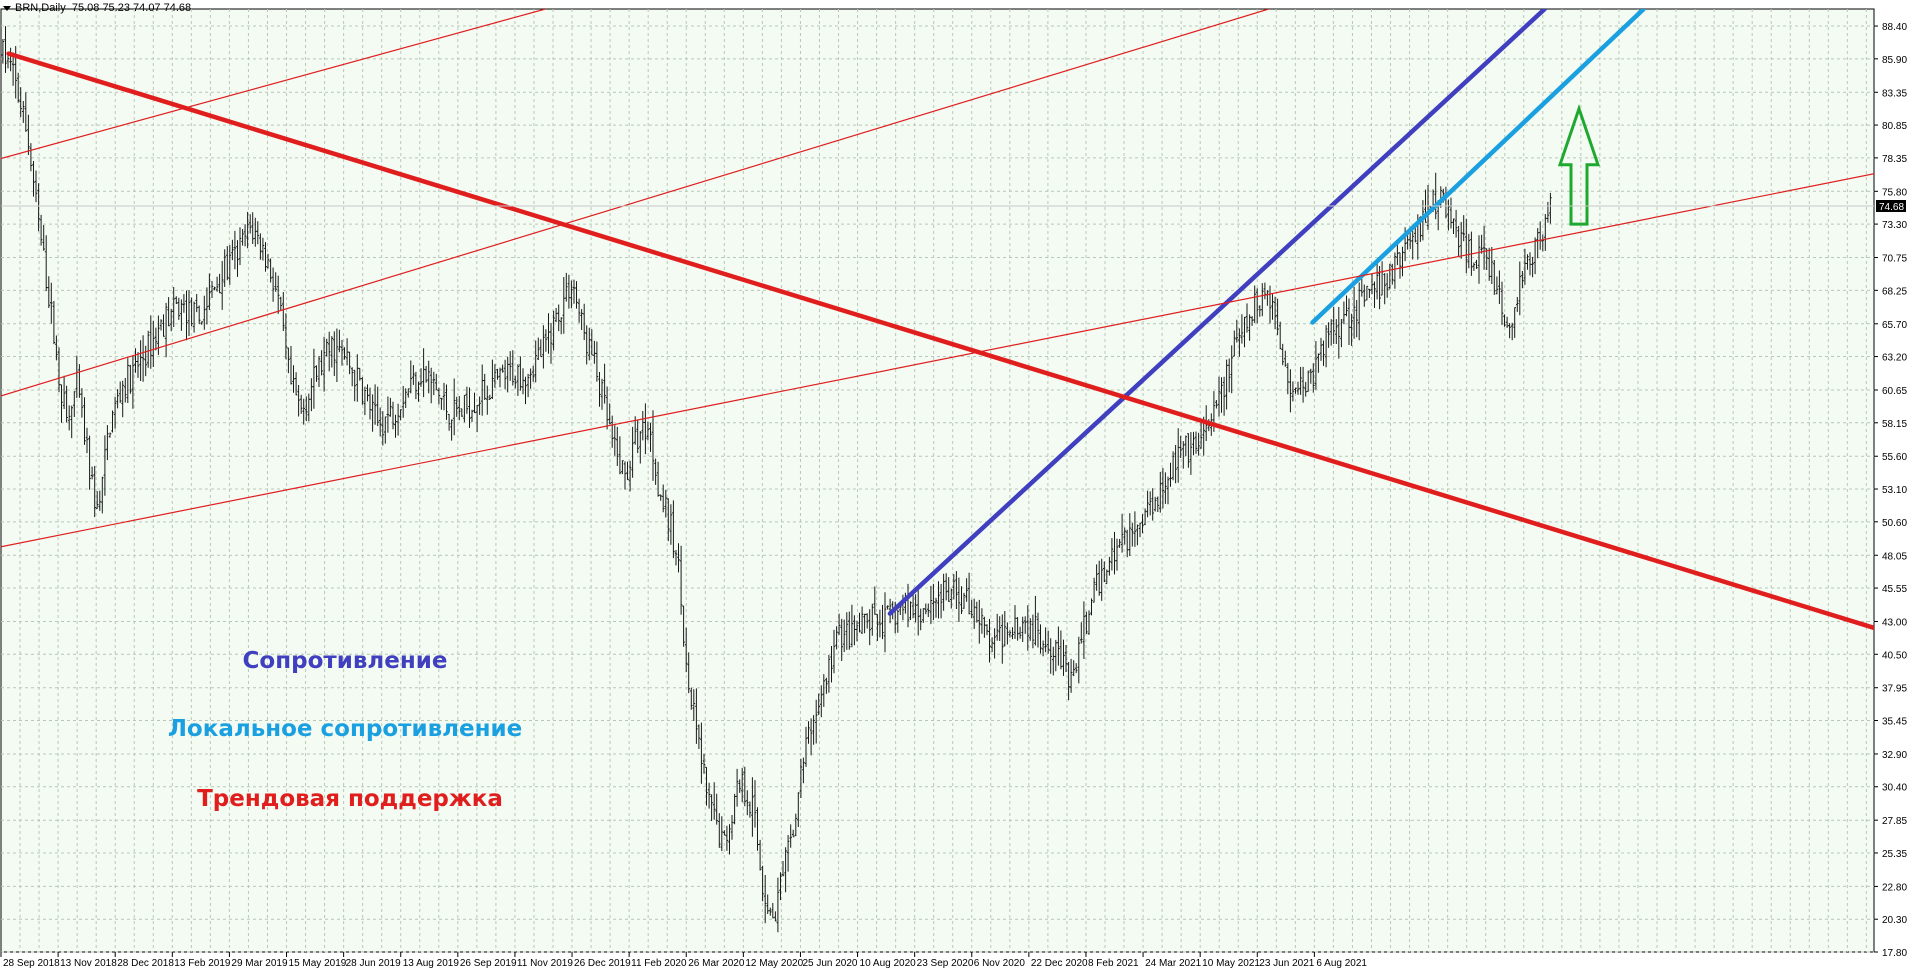 The image size is (1916, 972). Describe the element at coordinates (1894, 325) in the screenshot. I see `y-tick-label: 65.70` at that location.